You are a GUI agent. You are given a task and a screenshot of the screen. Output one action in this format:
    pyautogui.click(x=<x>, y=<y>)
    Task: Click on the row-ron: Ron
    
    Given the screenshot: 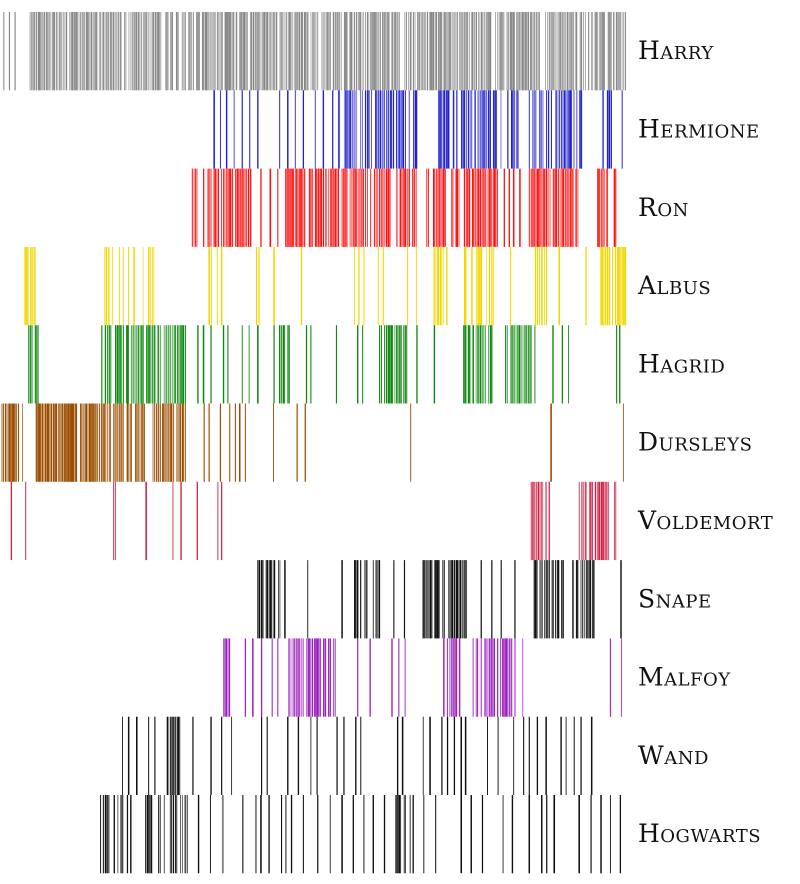 What is the action you would take?
    pyautogui.click(x=440, y=207)
    